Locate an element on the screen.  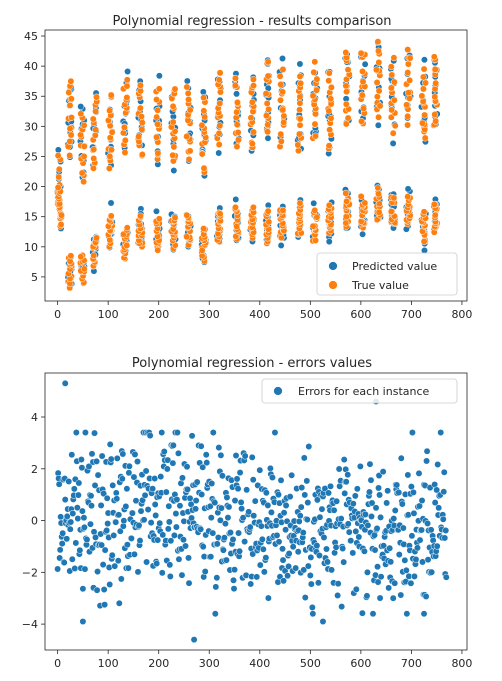
y-tick-label: −4 is located at coordinates (30, 624).